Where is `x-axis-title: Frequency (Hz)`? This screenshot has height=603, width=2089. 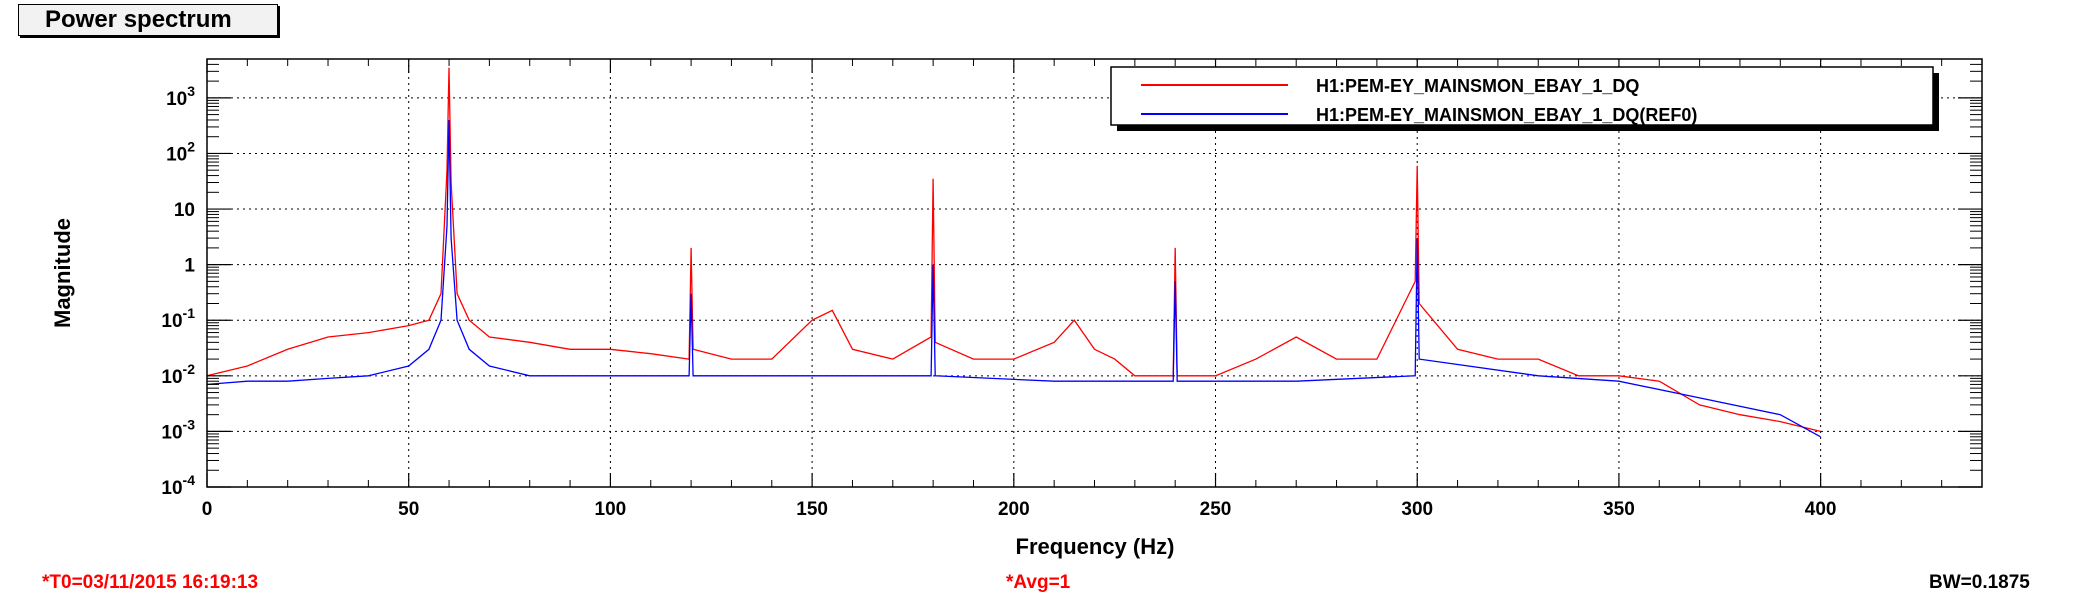
x-axis-title: Frequency (Hz) is located at coordinates (1095, 546).